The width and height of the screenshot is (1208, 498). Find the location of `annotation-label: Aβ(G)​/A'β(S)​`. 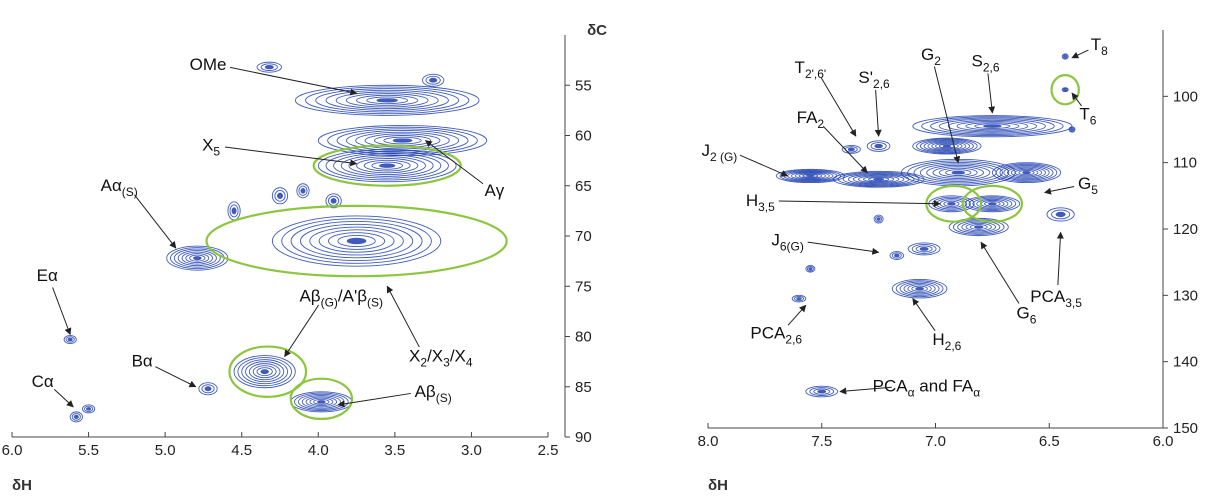

annotation-label: Aβ(G)​/A'β(S)​ is located at coordinates (341, 297).